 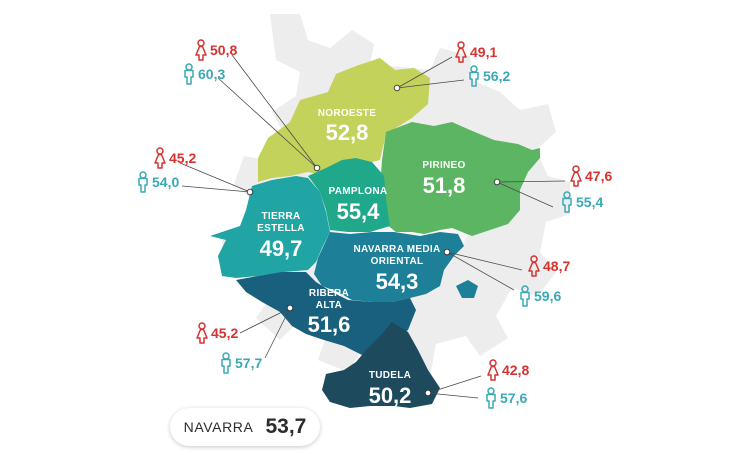 I want to click on tierra-estella-female-value: 45,2, so click(x=182, y=158).